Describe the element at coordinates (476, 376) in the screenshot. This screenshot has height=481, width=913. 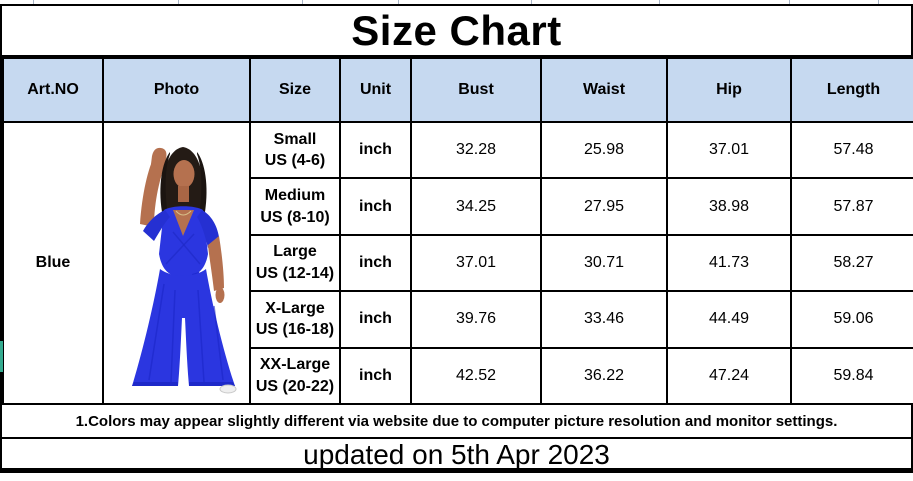
I see `bust-value: 42.52` at that location.